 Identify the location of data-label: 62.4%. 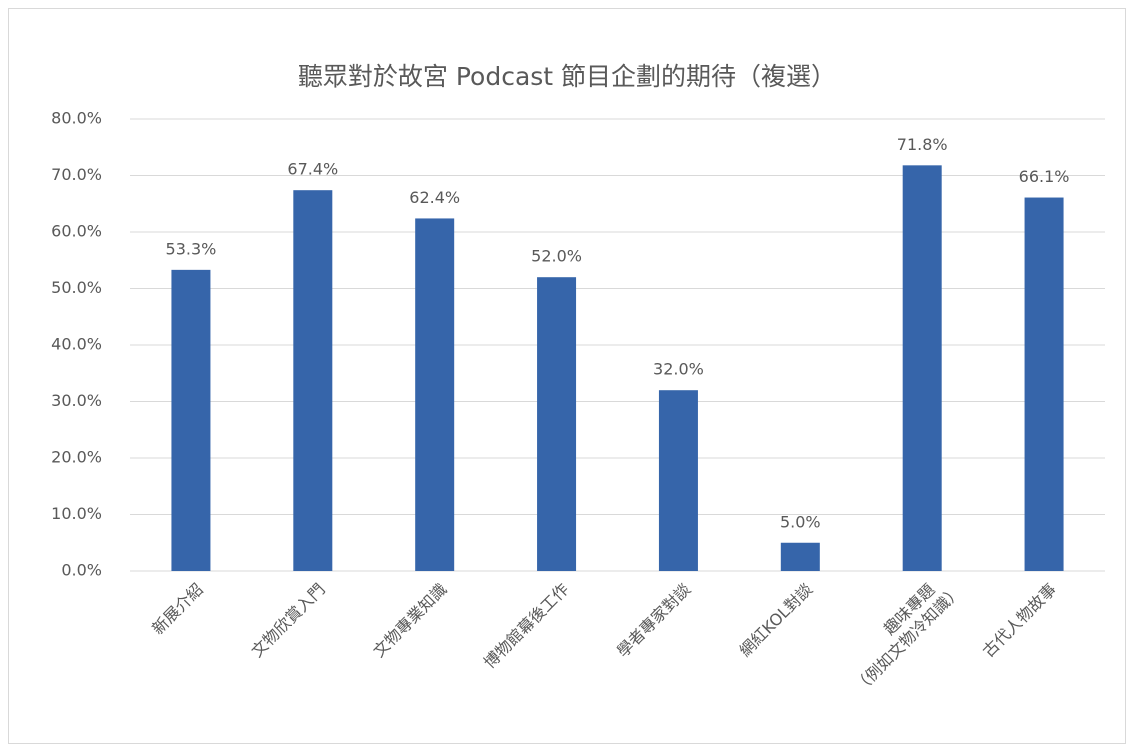
(434, 197).